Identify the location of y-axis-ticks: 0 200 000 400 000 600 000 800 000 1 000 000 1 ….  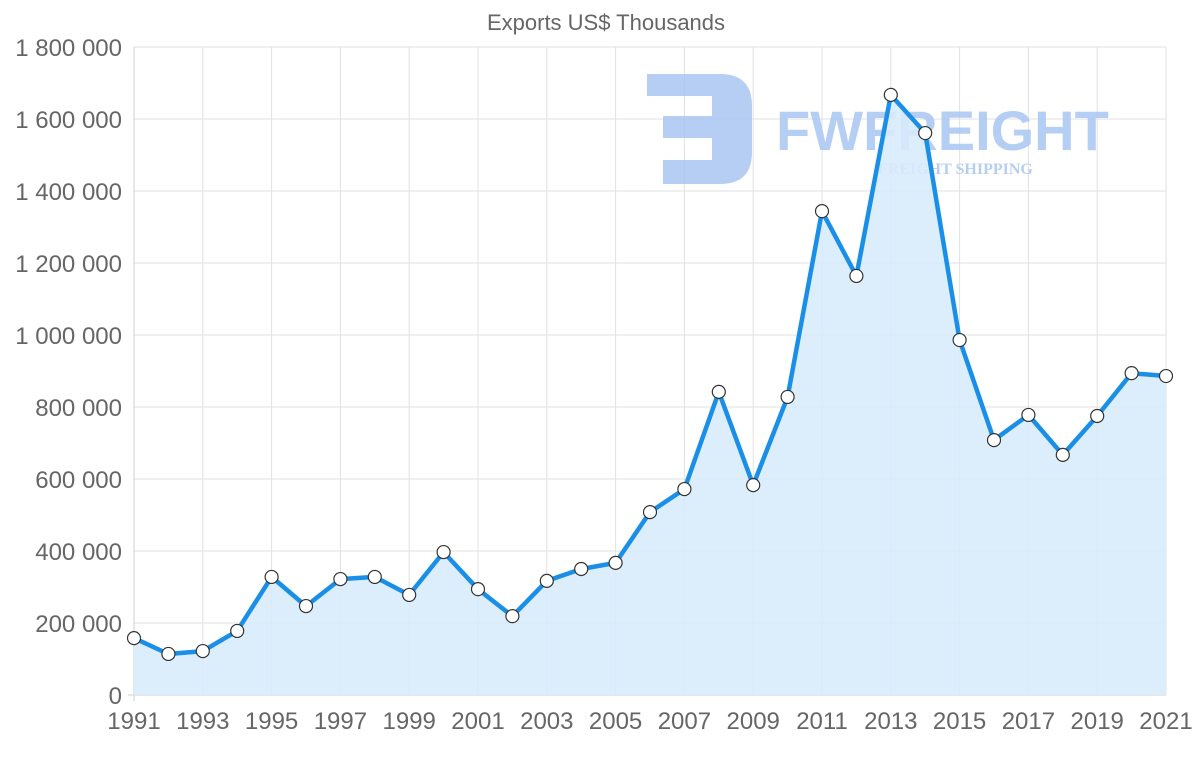
(68, 372).